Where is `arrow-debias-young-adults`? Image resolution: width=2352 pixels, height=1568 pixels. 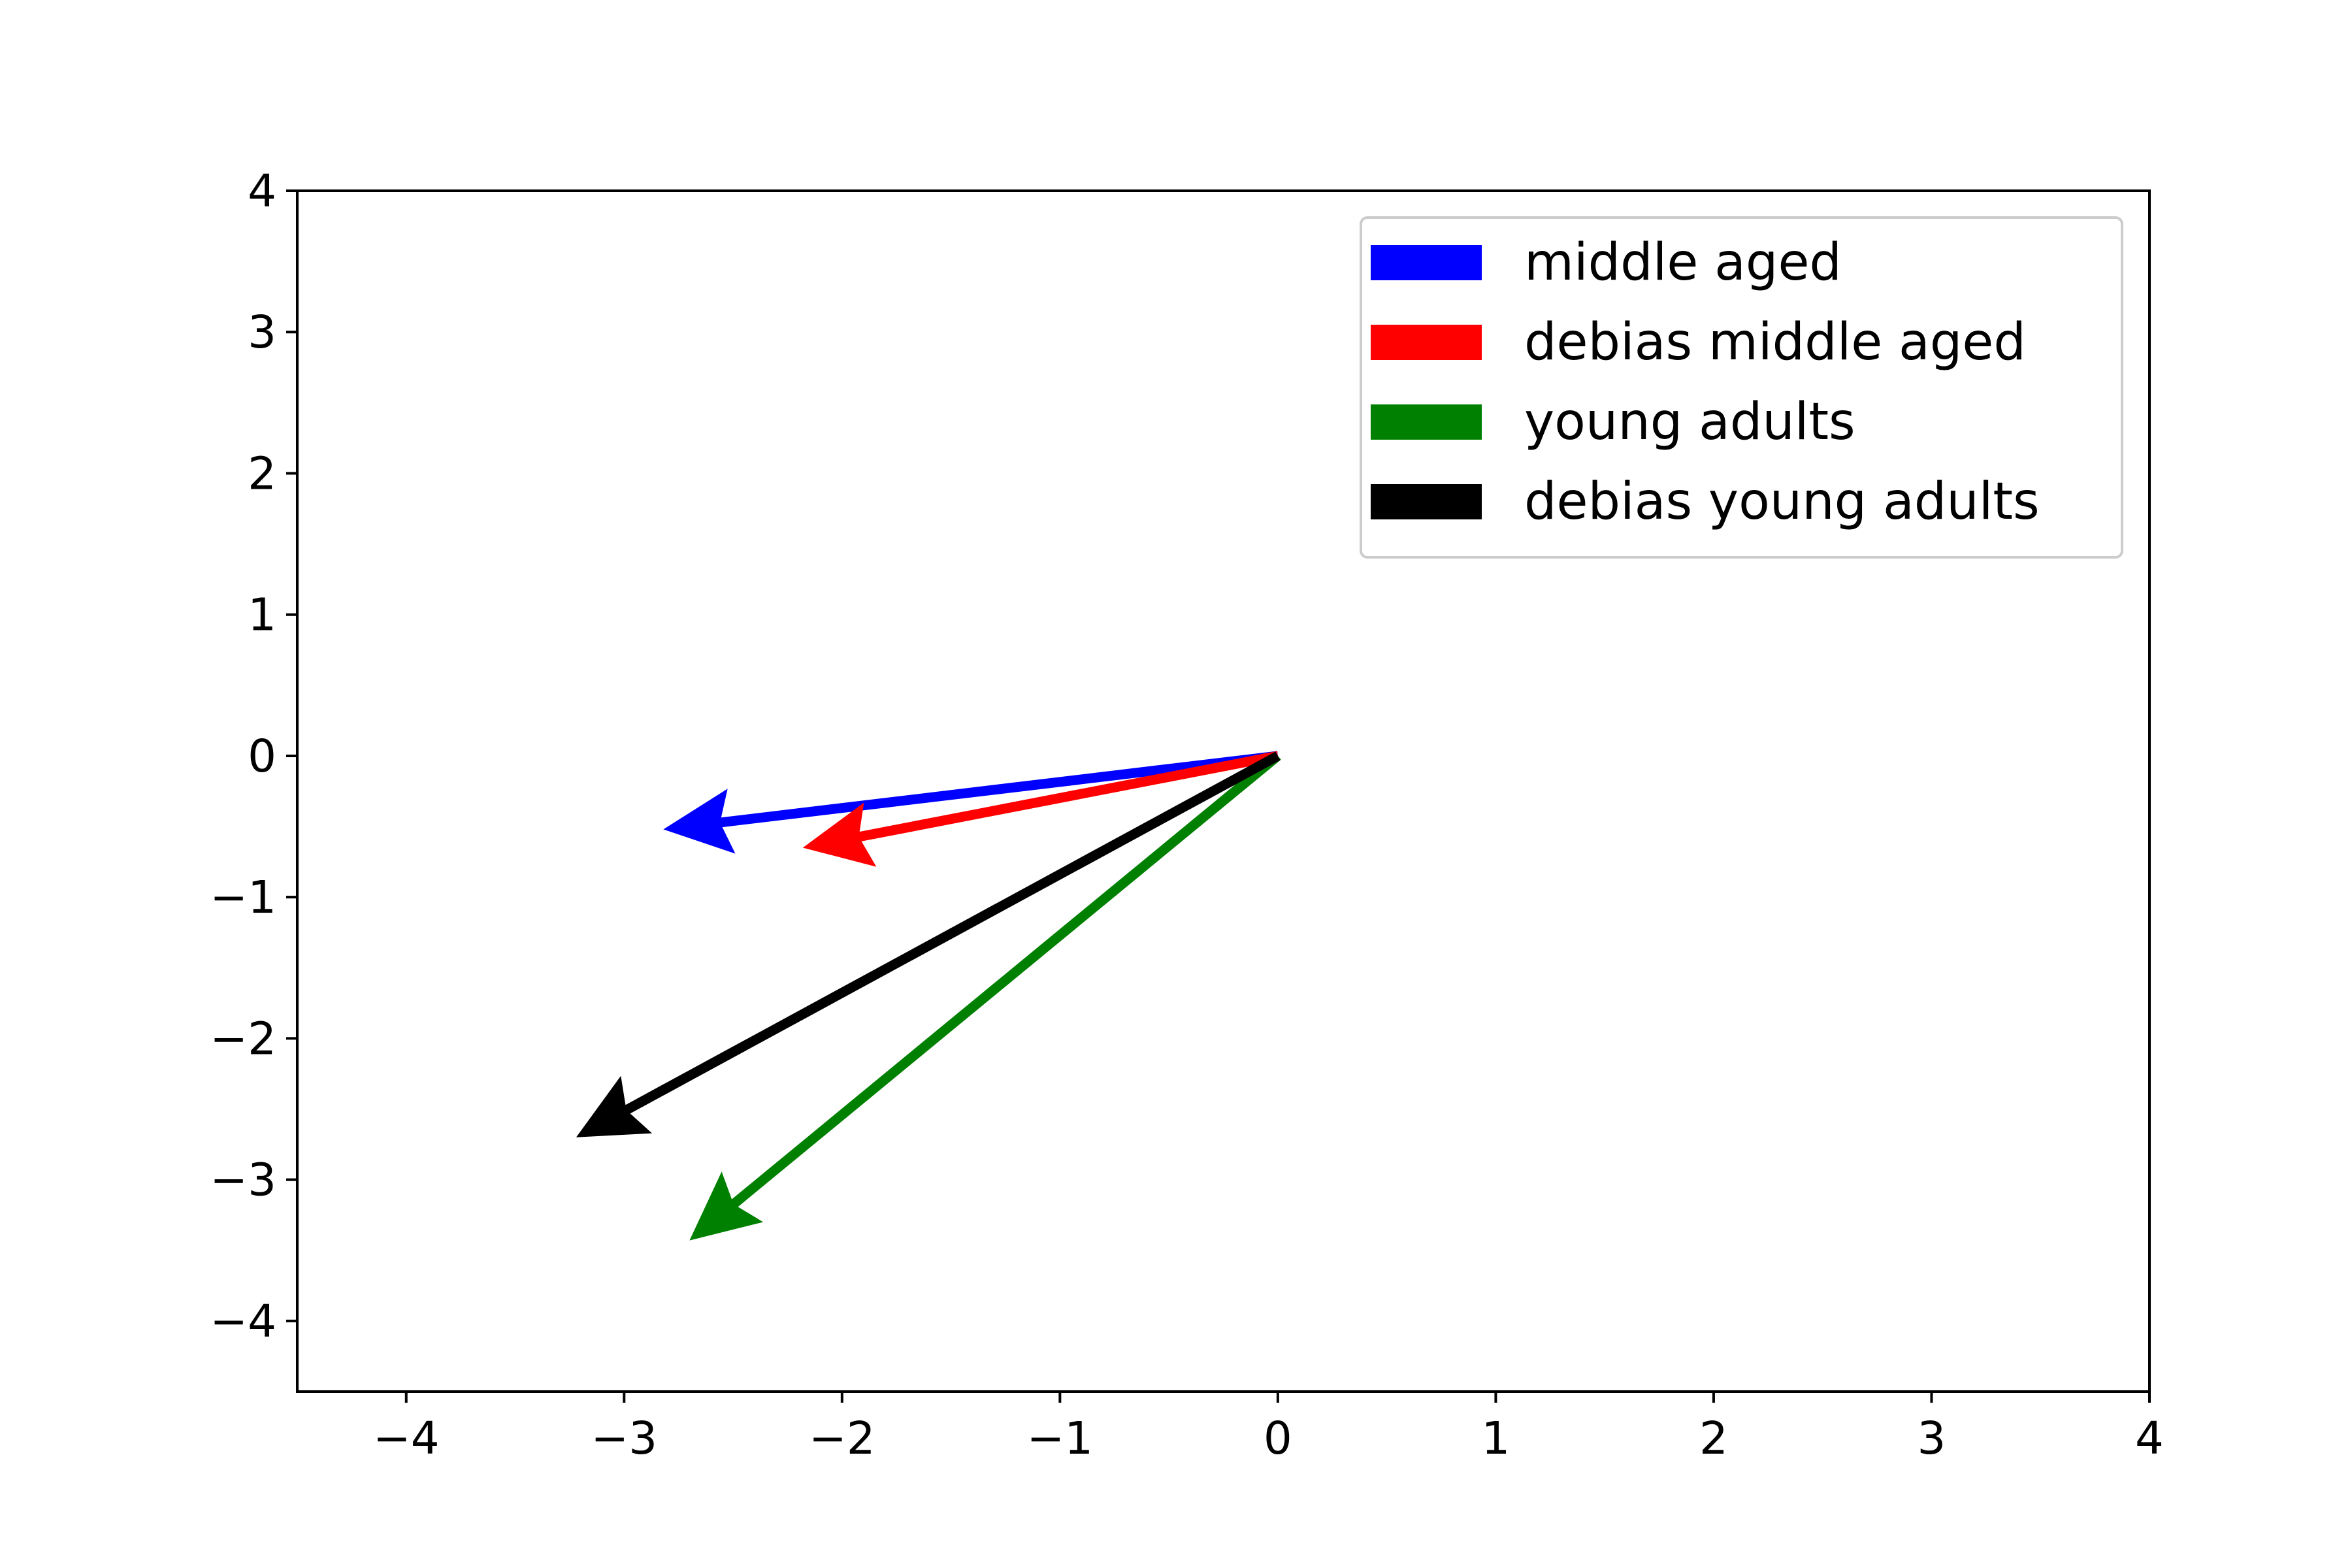
arrow-debias-young-adults is located at coordinates (928, 944).